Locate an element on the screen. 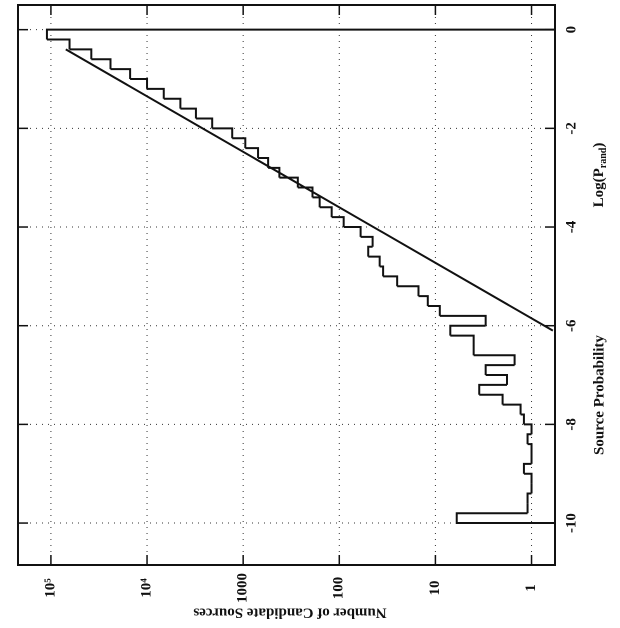 The height and width of the screenshot is (628, 620). x-axis-variable: Log(Prand) is located at coordinates (600, 175).